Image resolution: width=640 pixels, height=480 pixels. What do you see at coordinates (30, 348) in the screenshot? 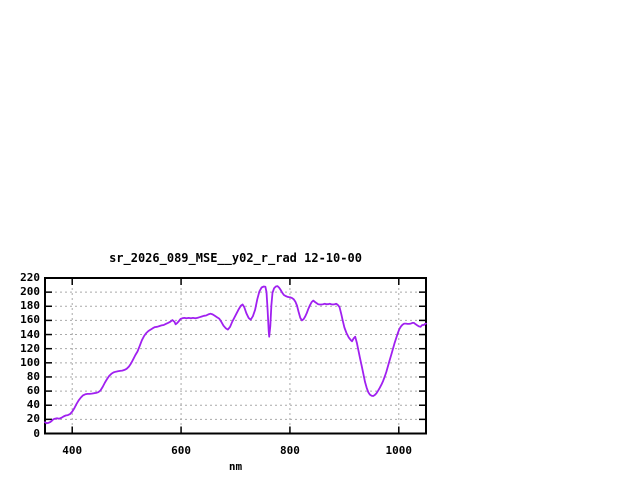
I see `y-tick-label: 120` at bounding box center [30, 348].